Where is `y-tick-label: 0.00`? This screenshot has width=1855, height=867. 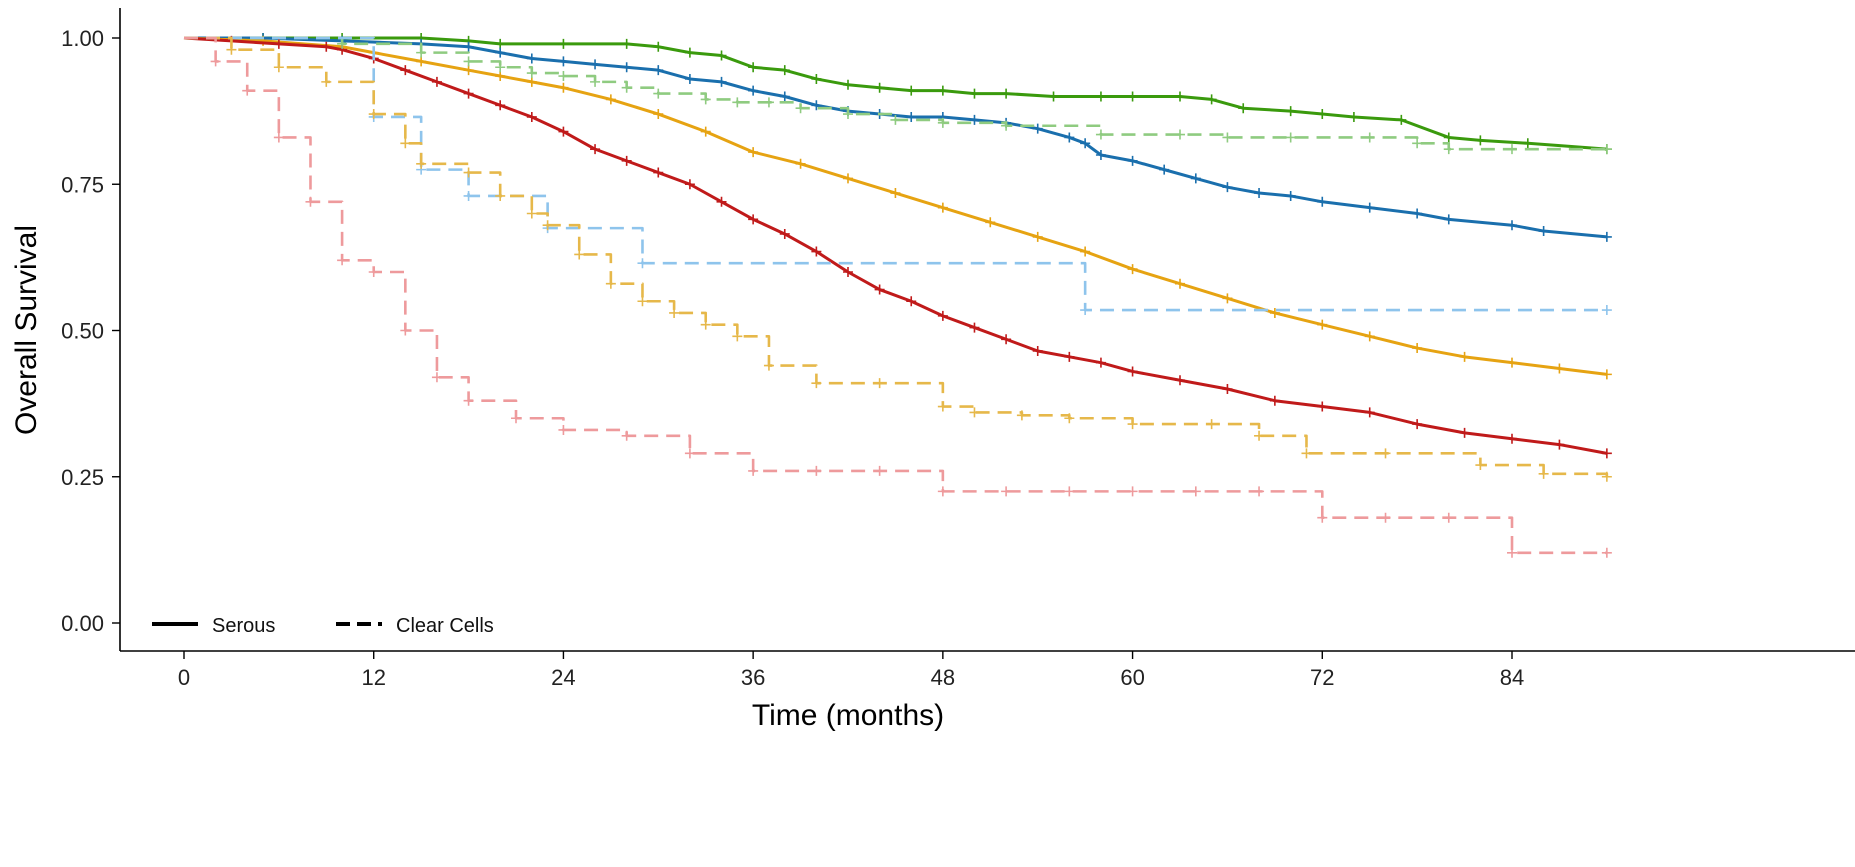
y-tick-label: 0.00 is located at coordinates (82, 623).